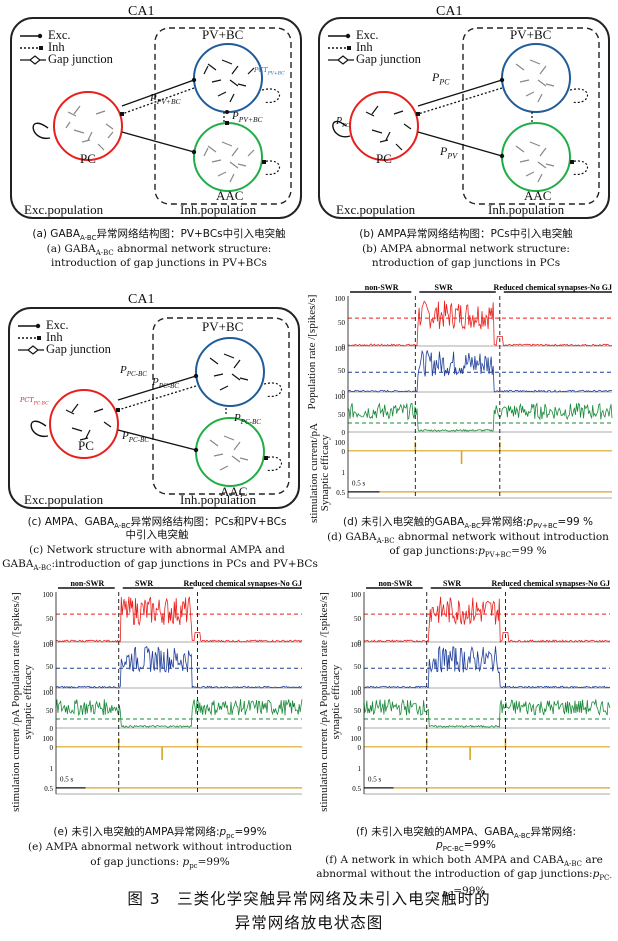 The width and height of the screenshot is (618, 941). I want to click on caption-b-en-1: (b) AMPA abnormal network structure:, so click(466, 249).